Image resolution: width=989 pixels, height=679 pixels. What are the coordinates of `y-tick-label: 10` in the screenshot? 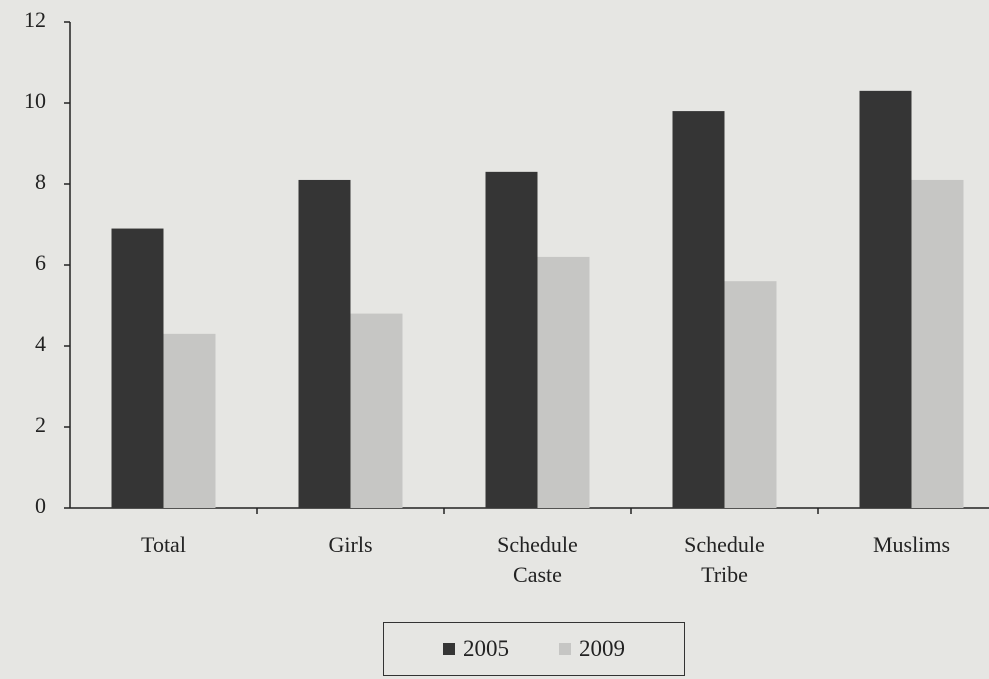 It's located at (35, 100).